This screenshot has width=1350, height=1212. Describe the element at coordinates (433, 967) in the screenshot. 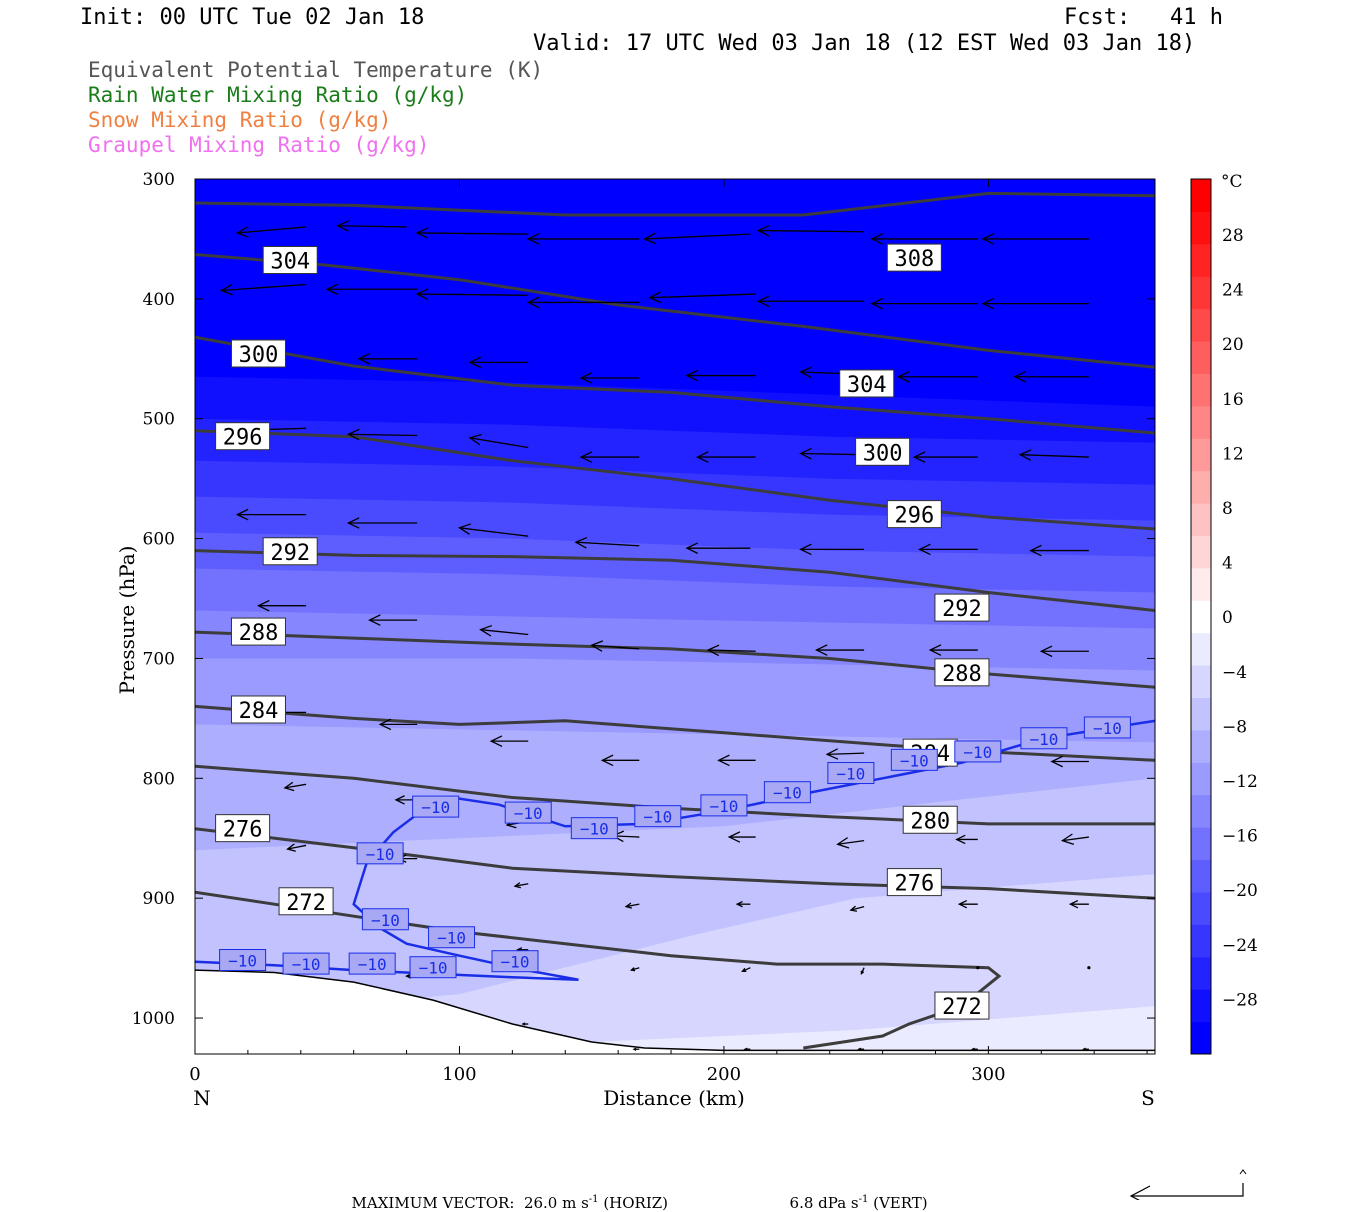

I see `minus10-label-3: −10` at that location.